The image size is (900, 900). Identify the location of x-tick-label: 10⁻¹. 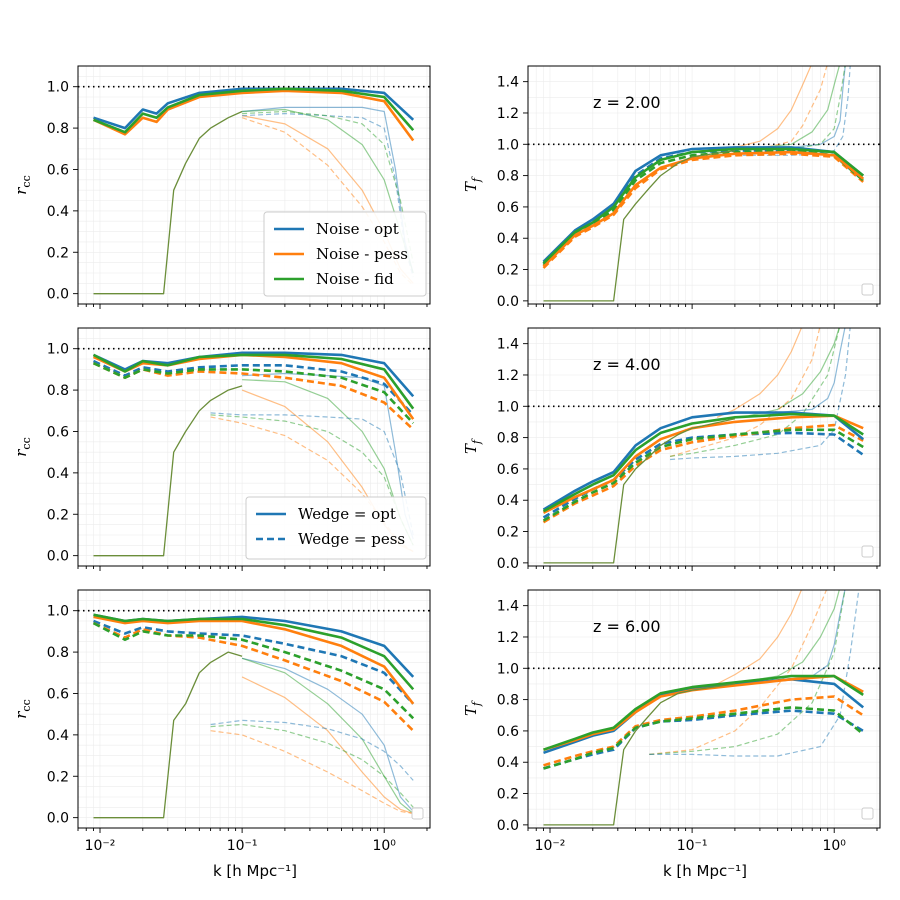
(242, 846).